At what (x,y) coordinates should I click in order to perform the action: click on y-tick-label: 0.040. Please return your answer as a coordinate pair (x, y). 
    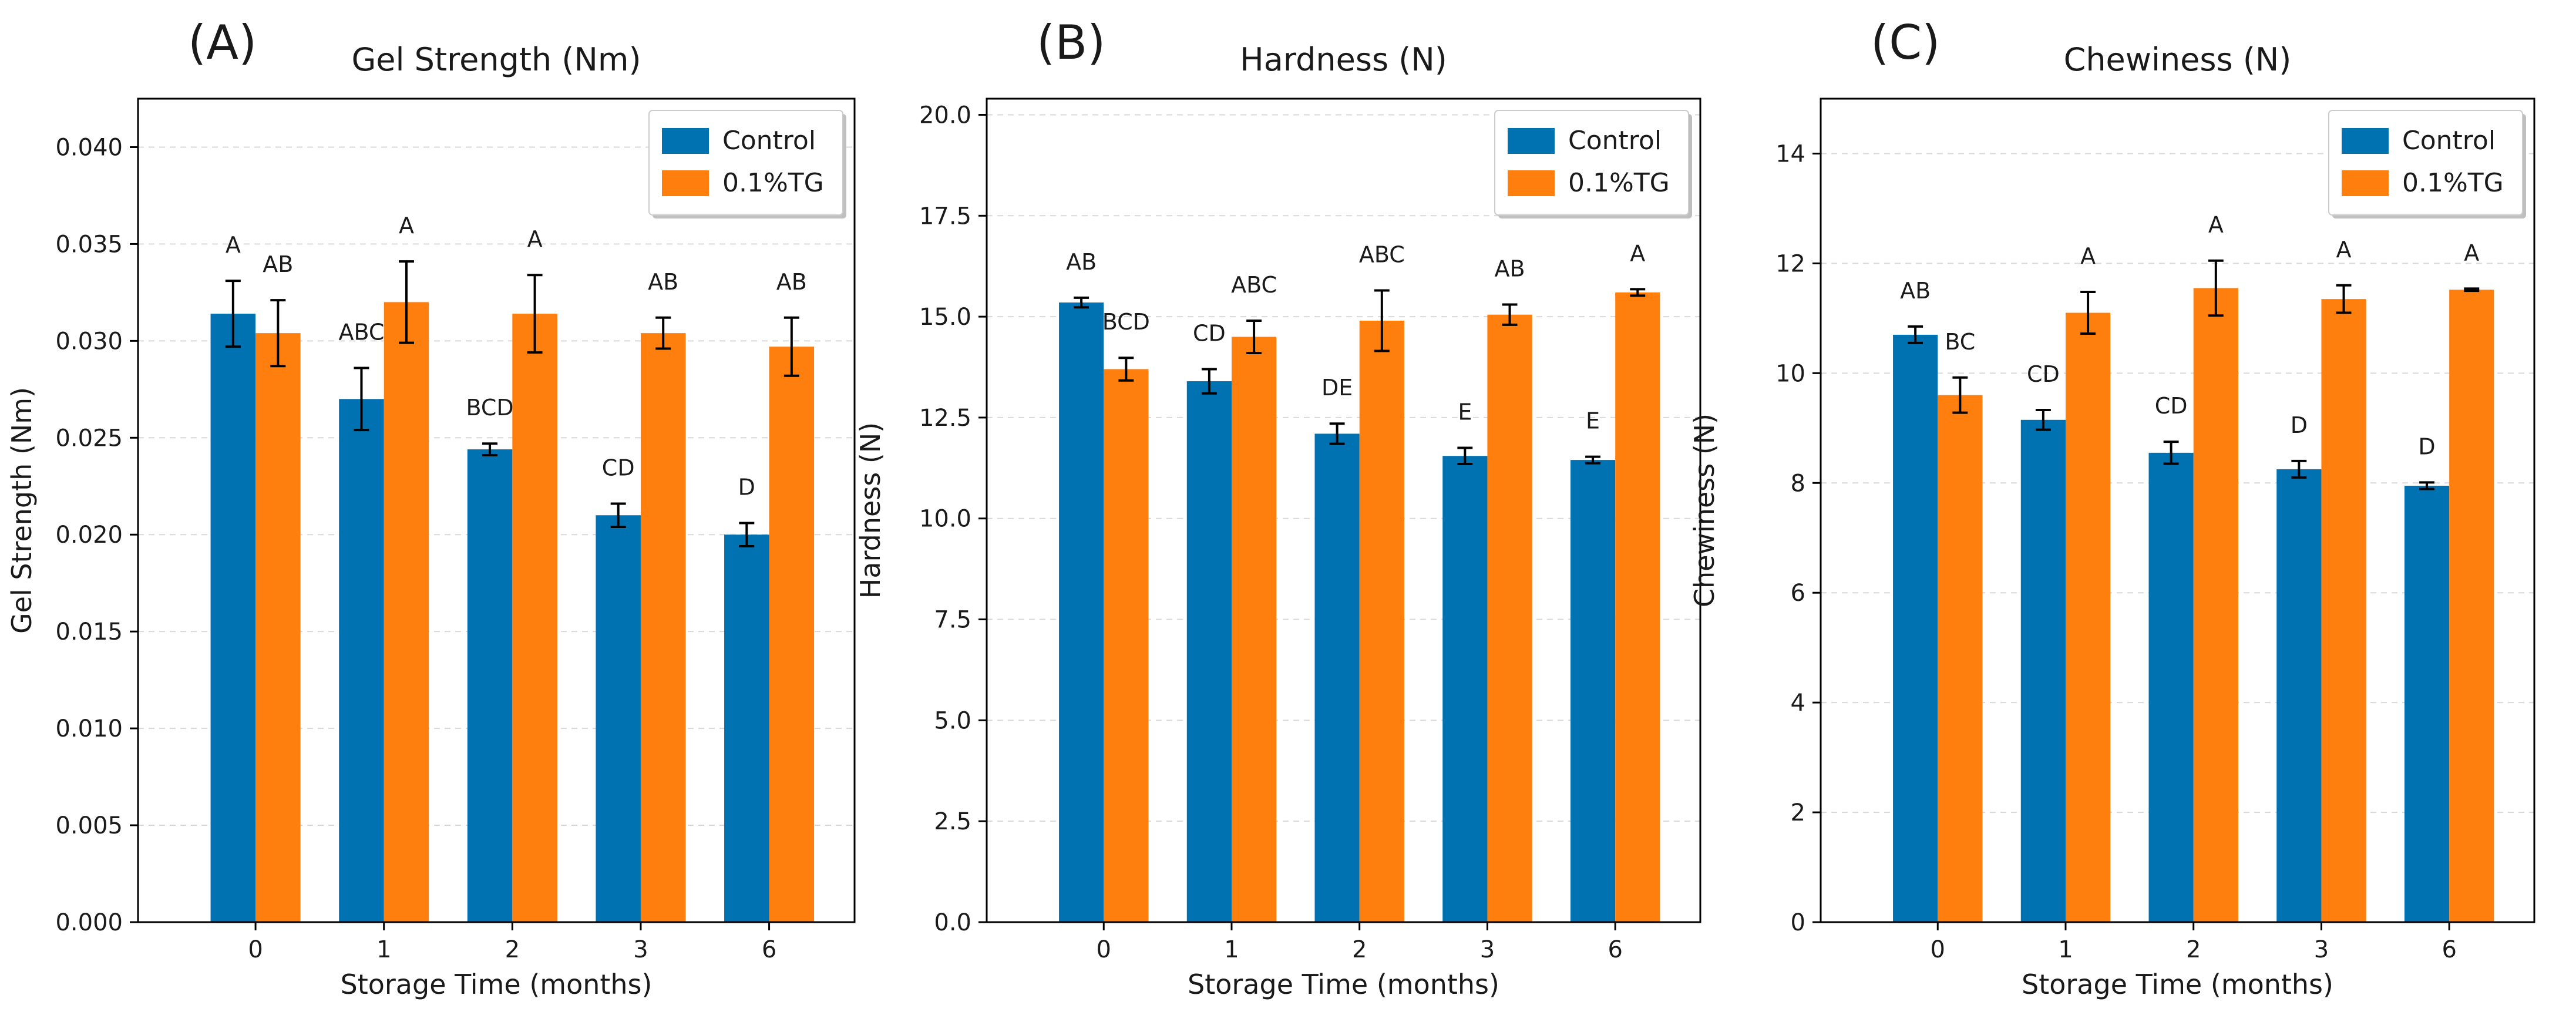
    Looking at the image, I should click on (89, 147).